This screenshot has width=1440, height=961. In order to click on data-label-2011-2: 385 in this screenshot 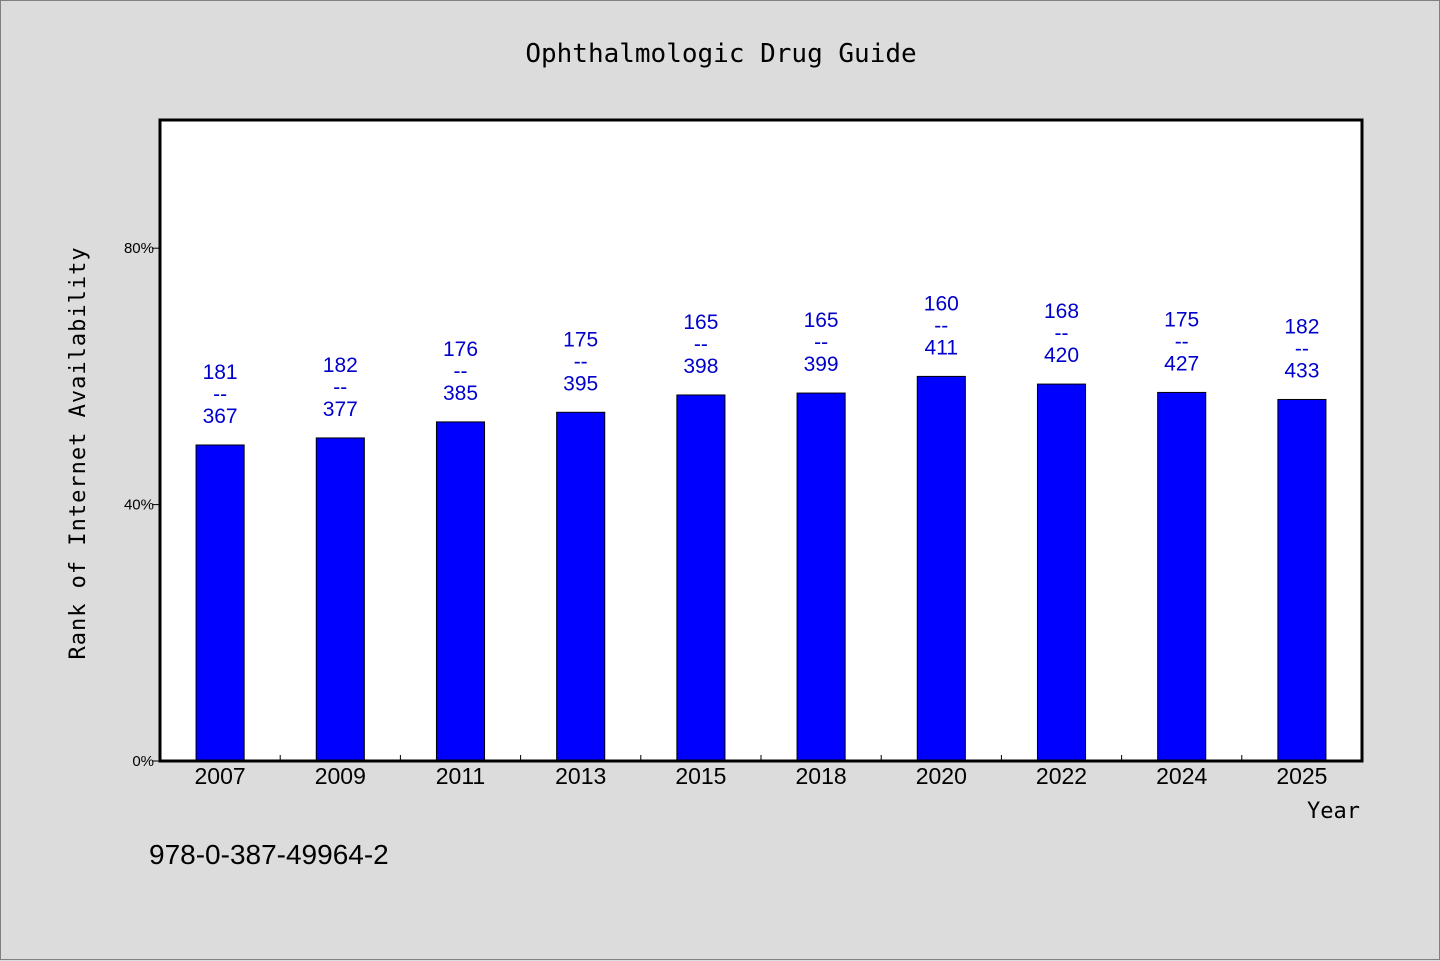, I will do `click(460, 393)`.